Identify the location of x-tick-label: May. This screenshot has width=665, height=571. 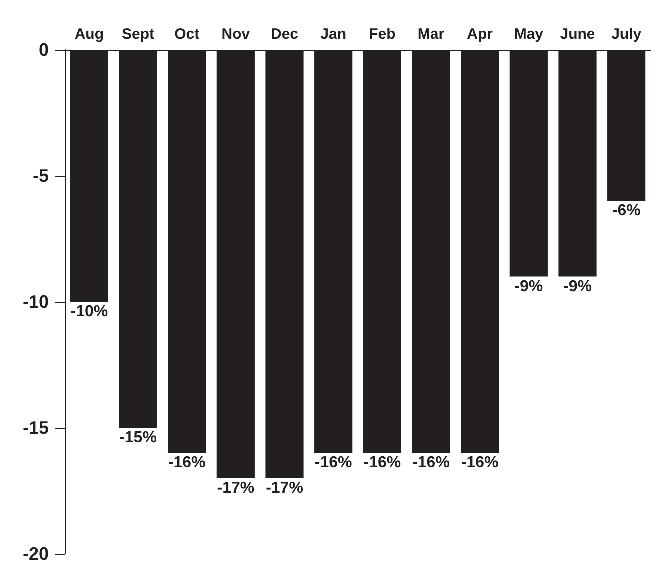
(529, 34).